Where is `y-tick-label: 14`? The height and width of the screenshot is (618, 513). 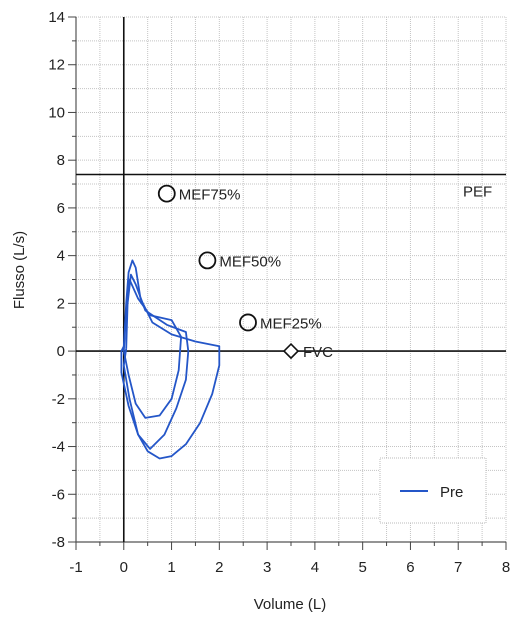 y-tick-label: 14 is located at coordinates (56, 17).